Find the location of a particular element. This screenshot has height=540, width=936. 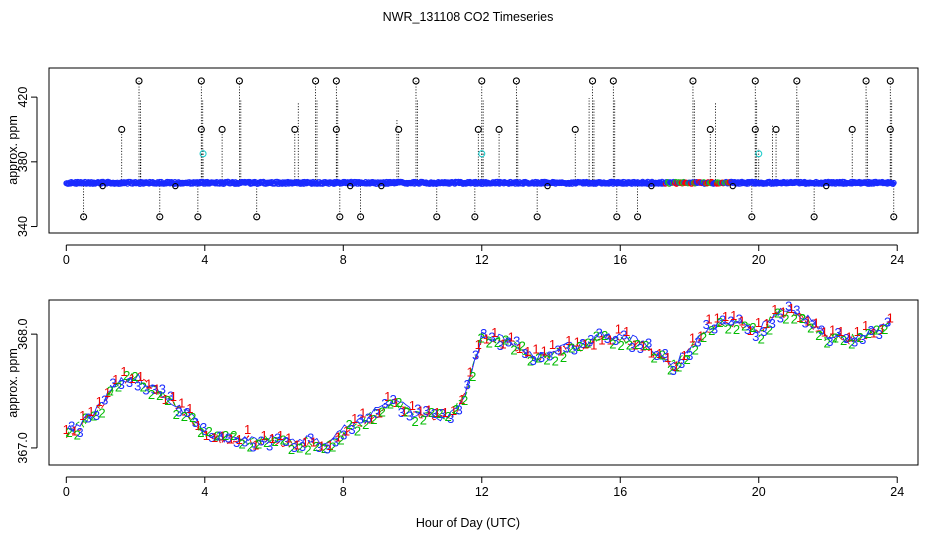

top-x-tick-label: 24 is located at coordinates (897, 260).